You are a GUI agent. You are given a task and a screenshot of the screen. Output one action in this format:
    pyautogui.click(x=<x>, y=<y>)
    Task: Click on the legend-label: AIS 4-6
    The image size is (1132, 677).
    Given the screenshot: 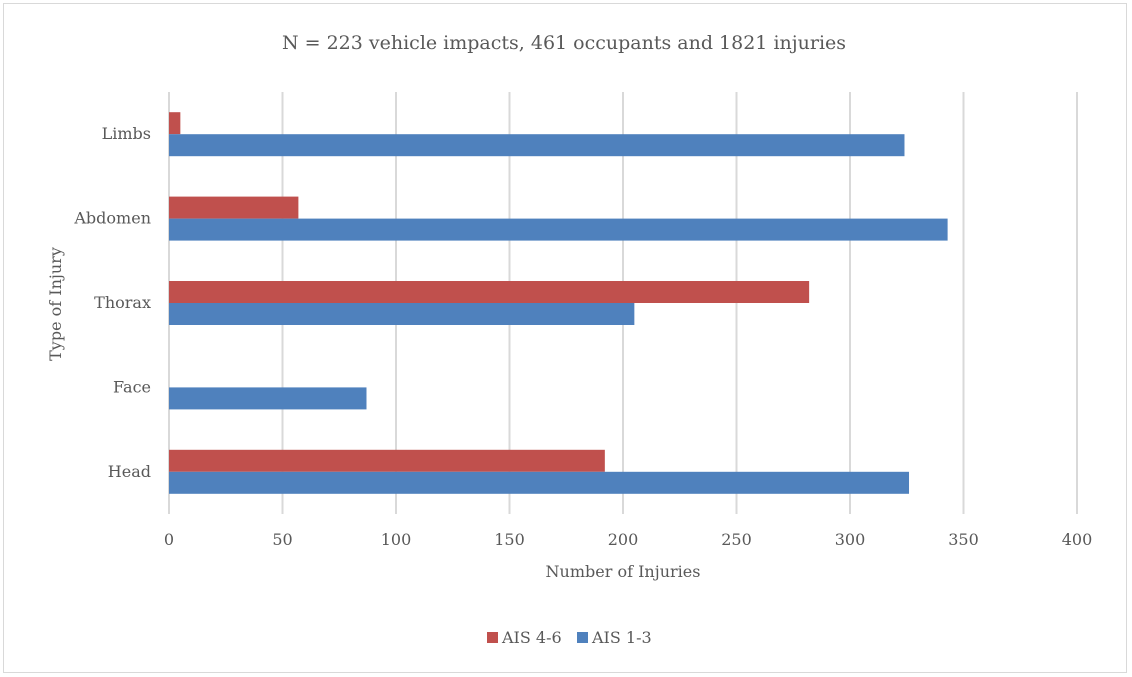 What is the action you would take?
    pyautogui.click(x=531, y=637)
    